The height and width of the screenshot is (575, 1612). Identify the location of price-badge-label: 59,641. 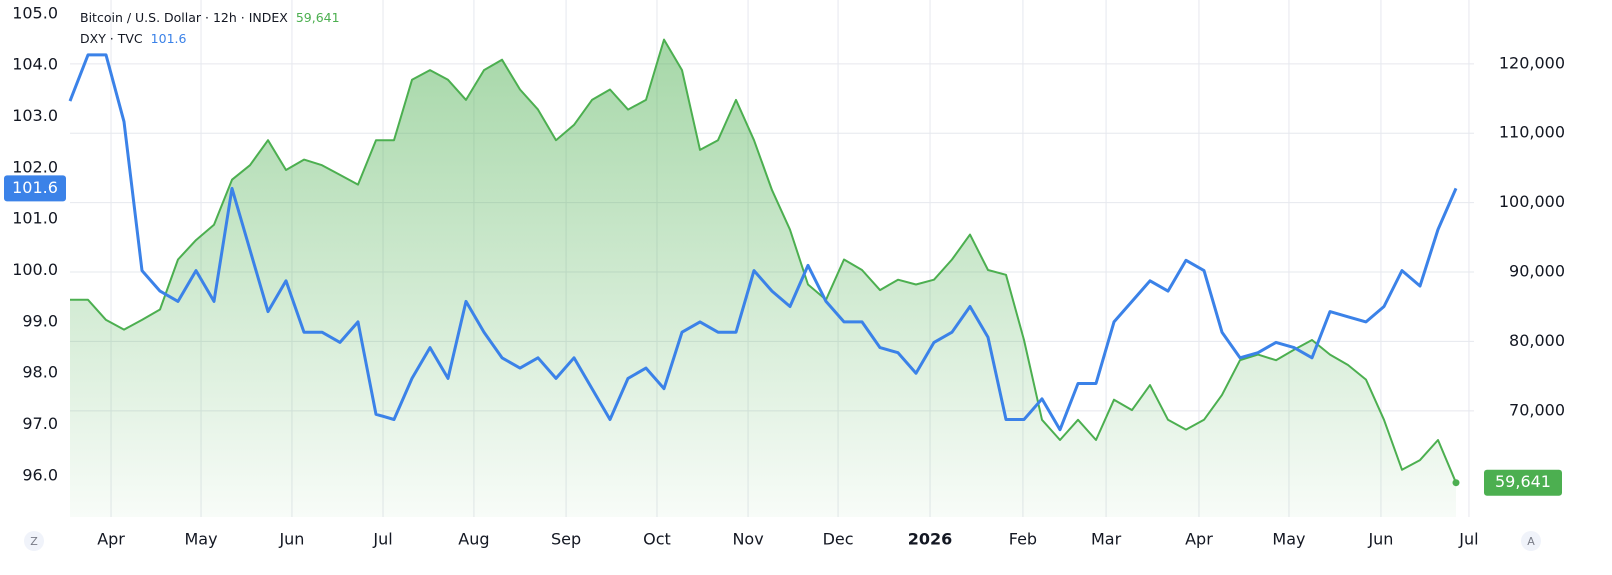
(1523, 481).